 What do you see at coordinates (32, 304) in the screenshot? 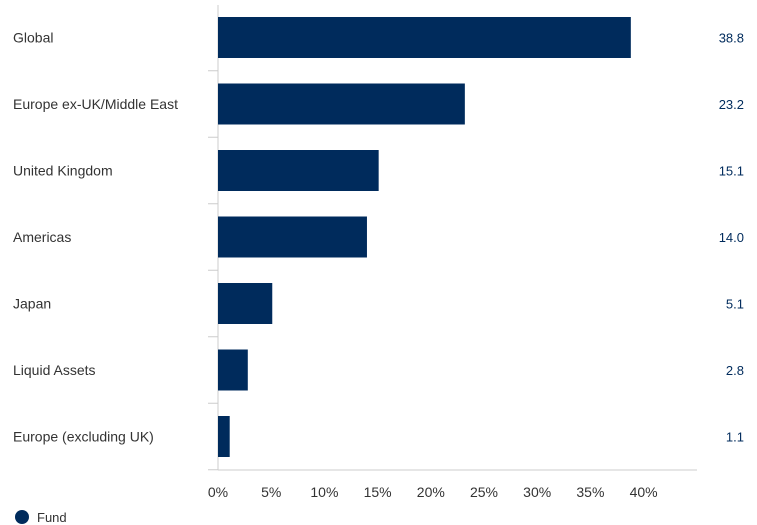
I see `category-label: Japan` at bounding box center [32, 304].